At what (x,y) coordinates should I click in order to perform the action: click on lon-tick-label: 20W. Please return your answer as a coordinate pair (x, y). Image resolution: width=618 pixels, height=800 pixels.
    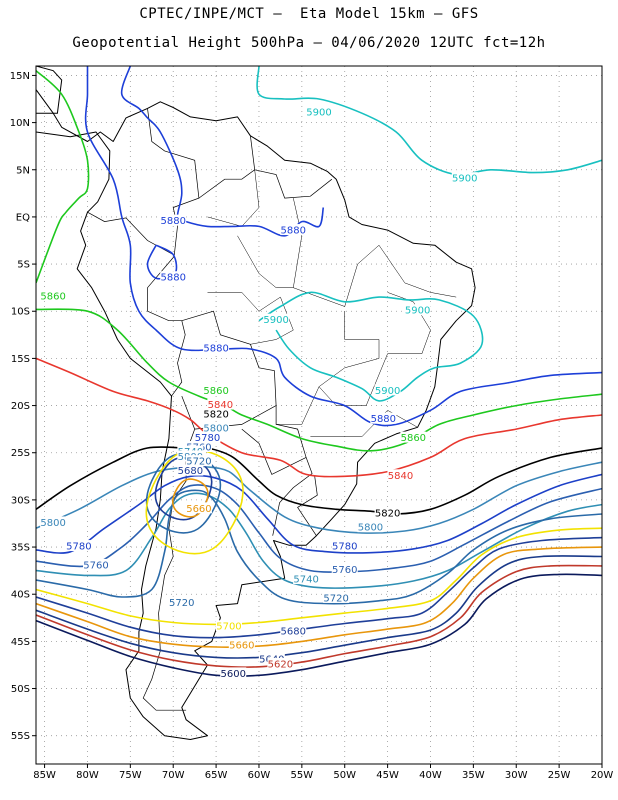
    Looking at the image, I should click on (602, 775).